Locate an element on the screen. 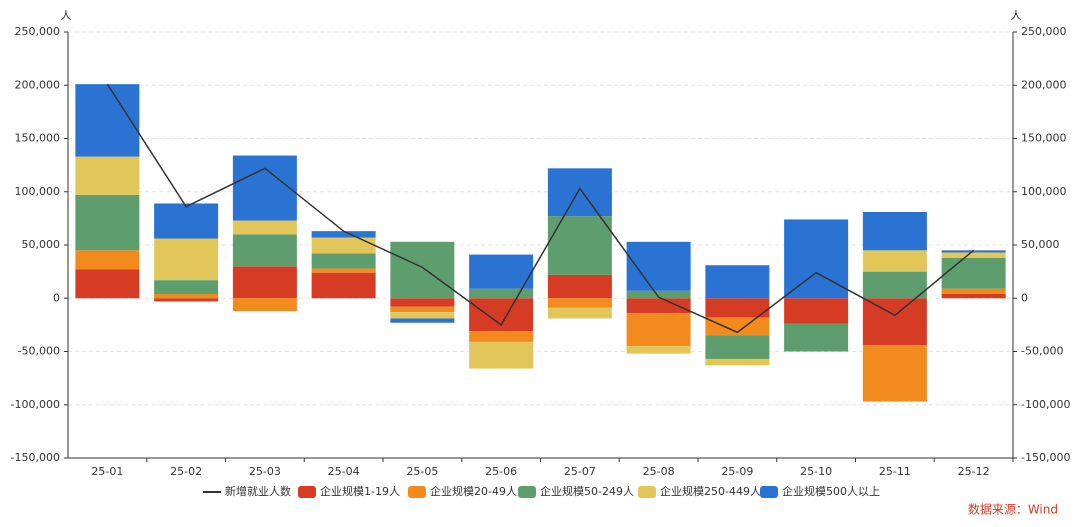  y2-tick-label: -150,000 is located at coordinates (1045, 457).